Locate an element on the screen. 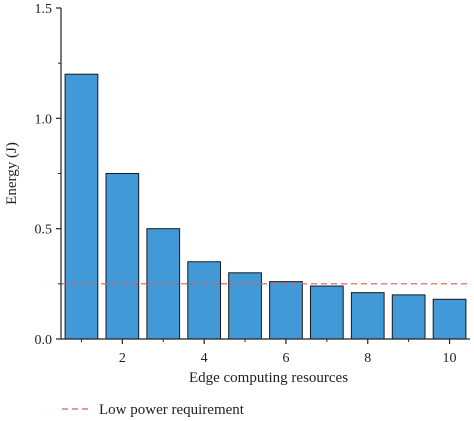  legend: Low power requirement is located at coordinates (153, 410).